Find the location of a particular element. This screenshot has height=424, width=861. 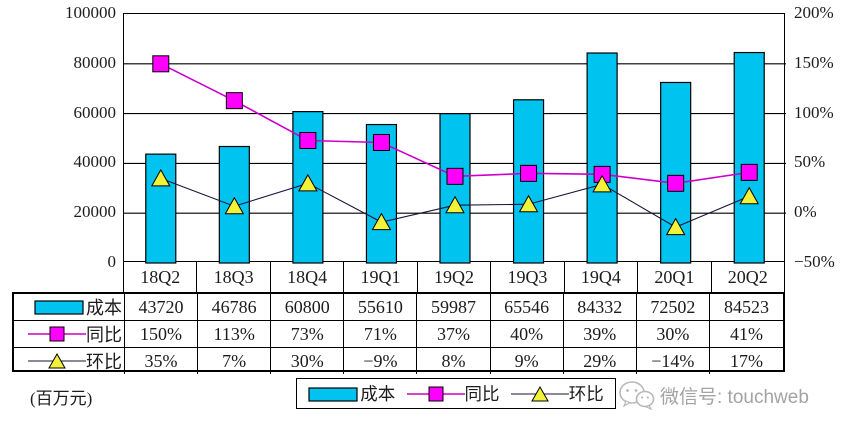

cost-bar-19Q4 is located at coordinates (602, 158).